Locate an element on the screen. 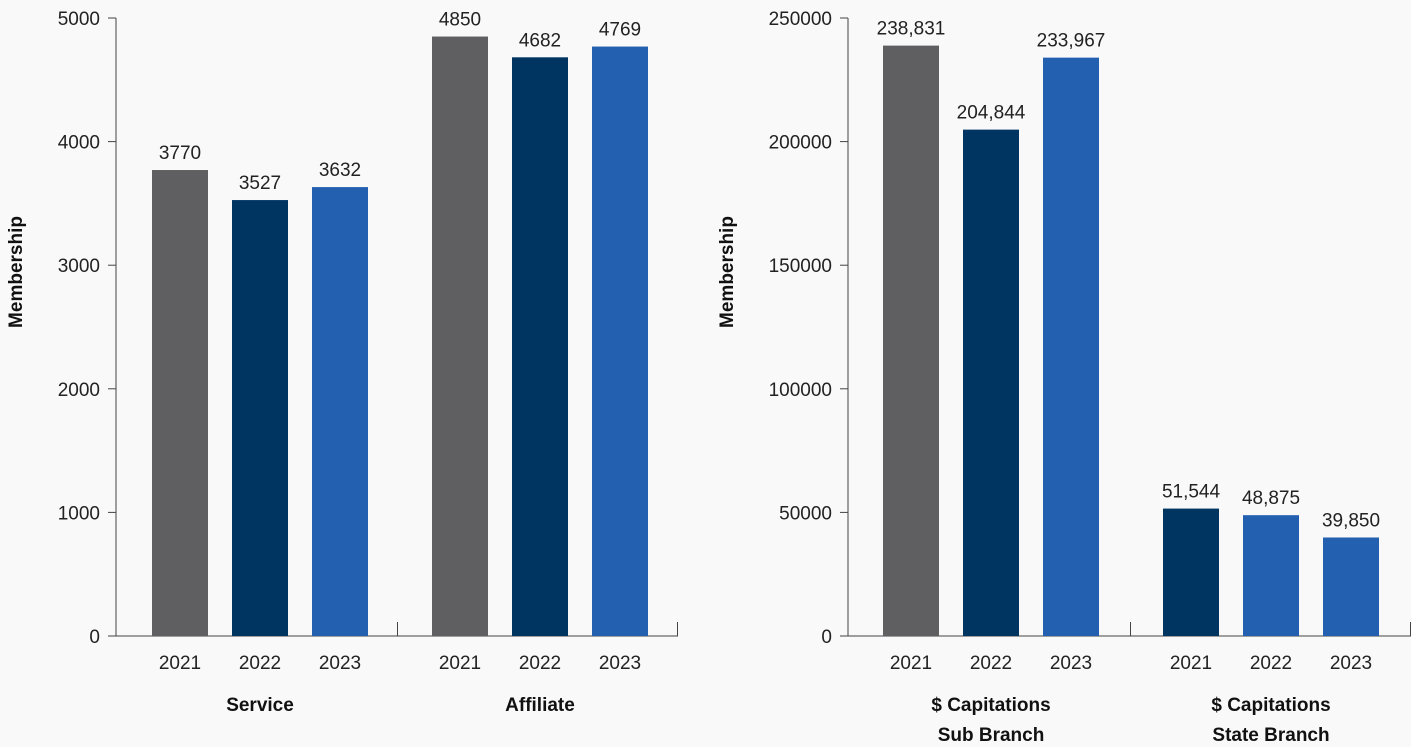 Image resolution: width=1411 pixels, height=747 pixels. x-group-label: Sub Branch is located at coordinates (991, 735).